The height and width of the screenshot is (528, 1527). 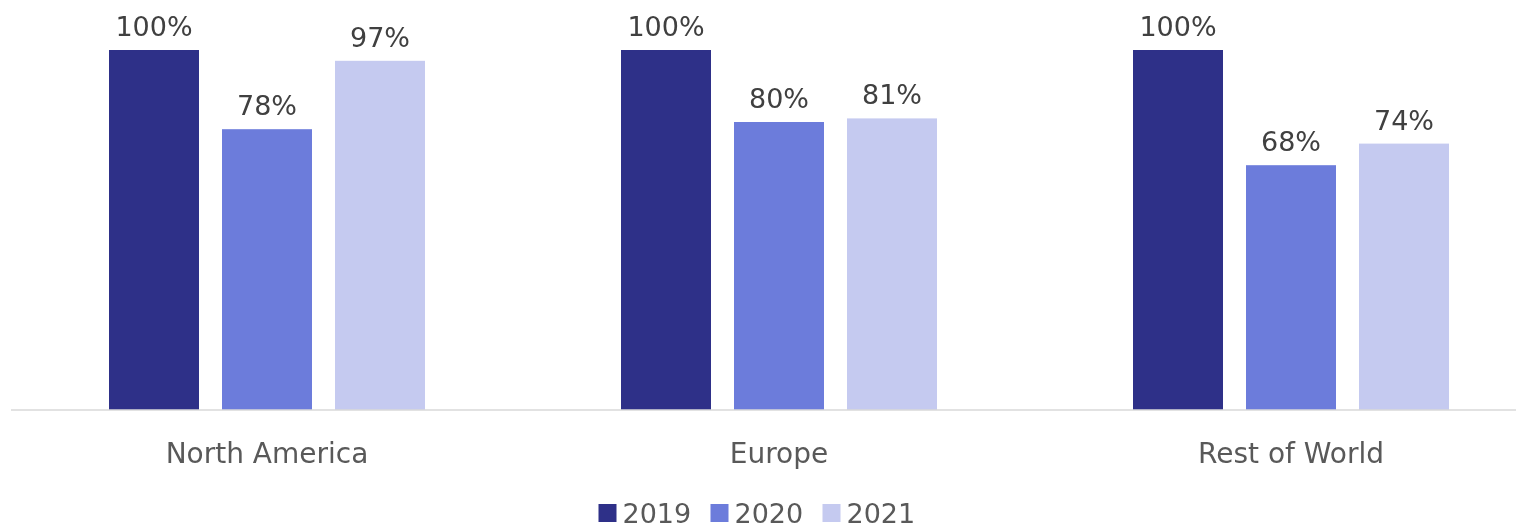 What do you see at coordinates (1404, 120) in the screenshot?
I see `data-label: 74%` at bounding box center [1404, 120].